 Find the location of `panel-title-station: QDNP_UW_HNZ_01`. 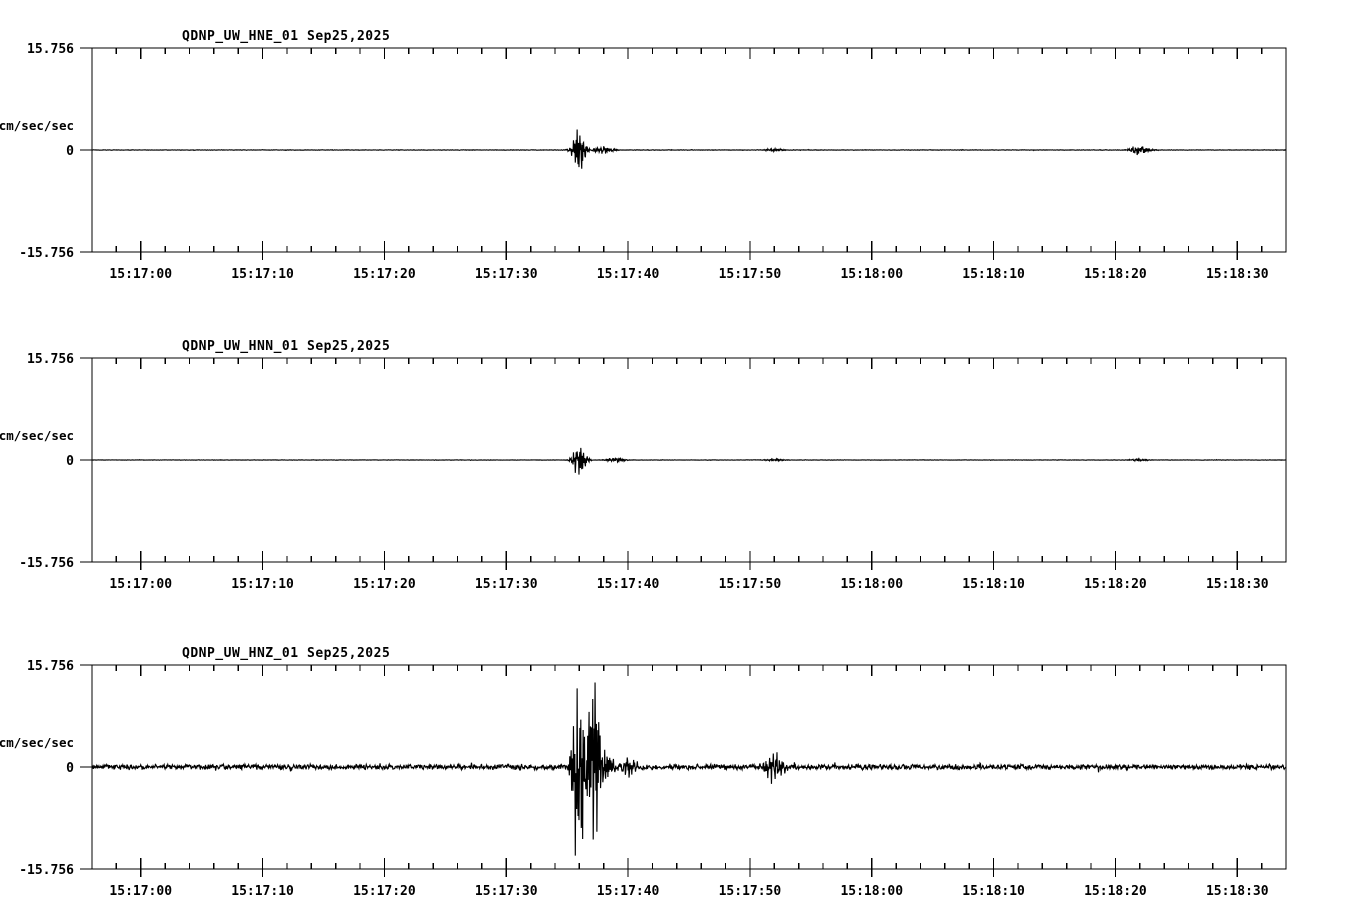

panel-title-station: QDNP_UW_HNZ_01 is located at coordinates (240, 653).